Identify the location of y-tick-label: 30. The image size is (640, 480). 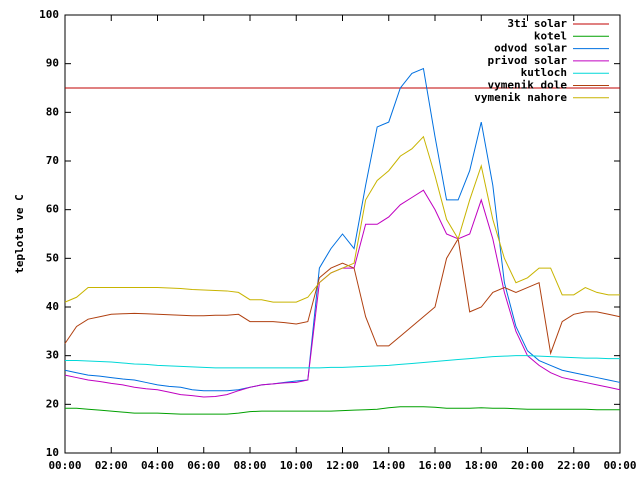
(52, 355).